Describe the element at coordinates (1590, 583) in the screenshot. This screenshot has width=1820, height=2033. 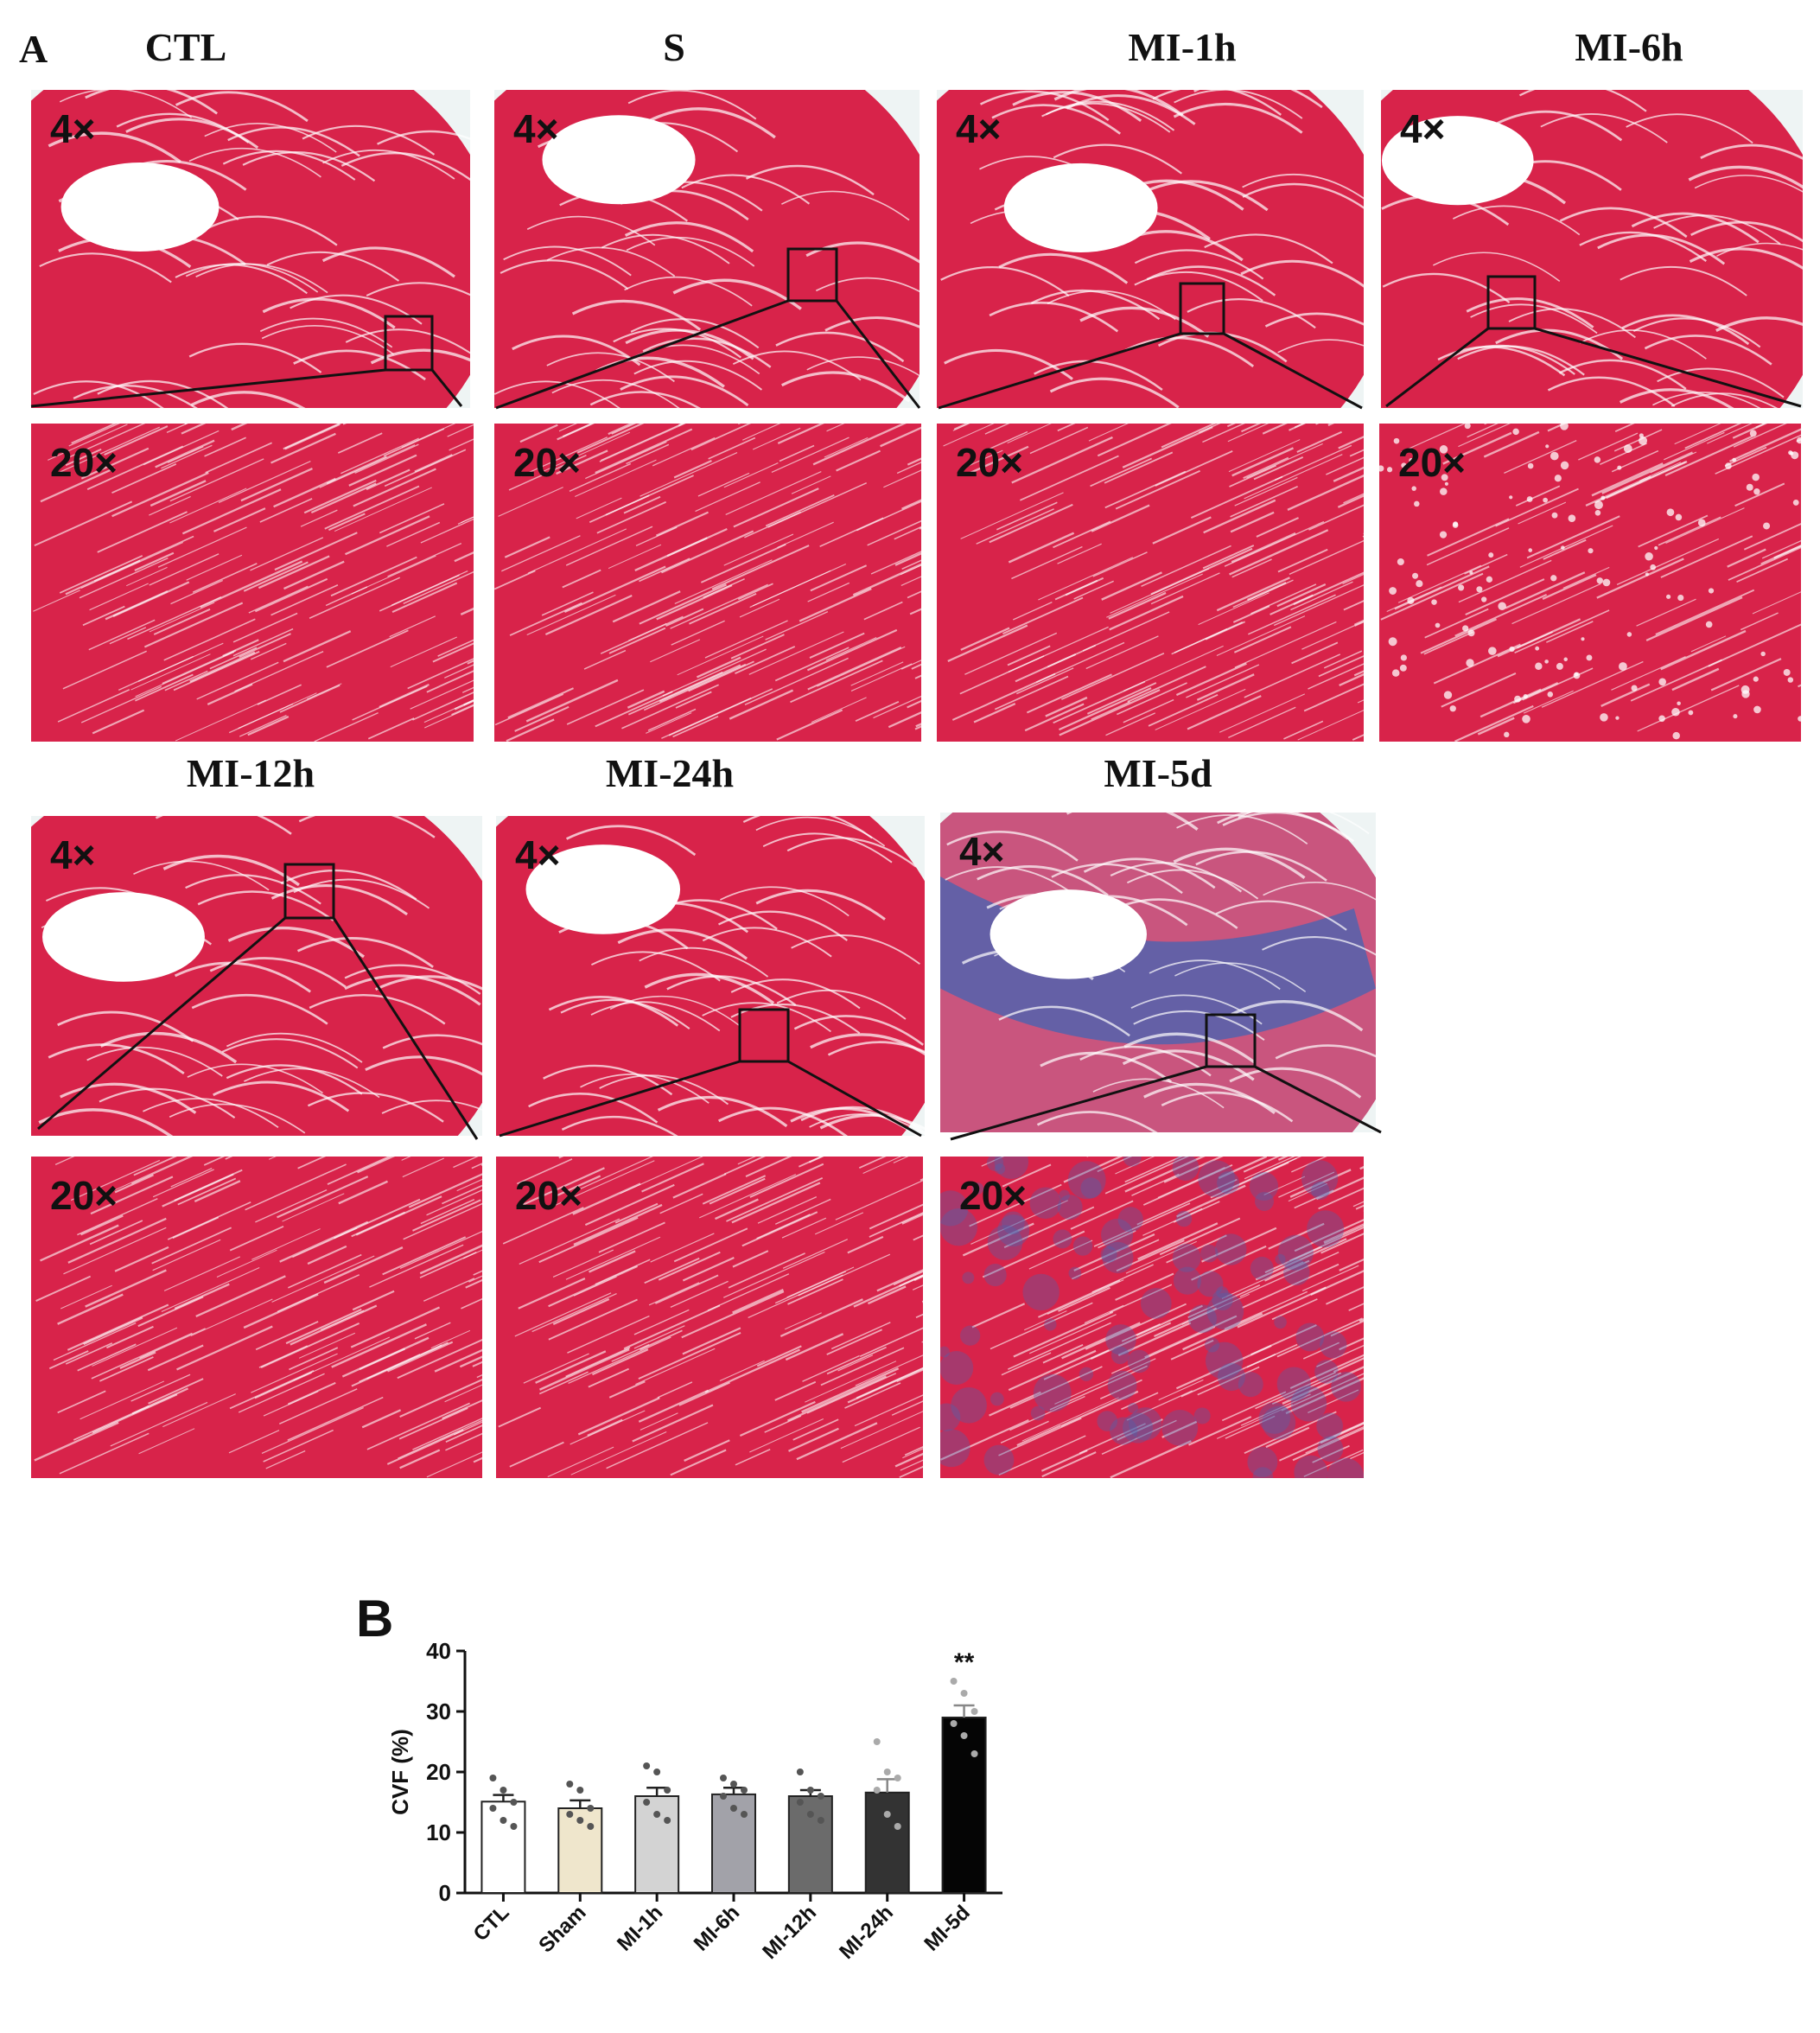
I see `micrograph-mi-6h-20x: 20×` at that location.